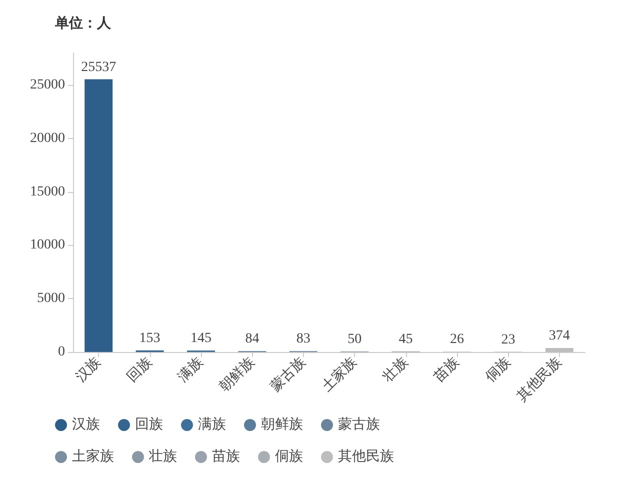 This screenshot has height=481, width=620. I want to click on data-label: 25537, so click(98, 67).